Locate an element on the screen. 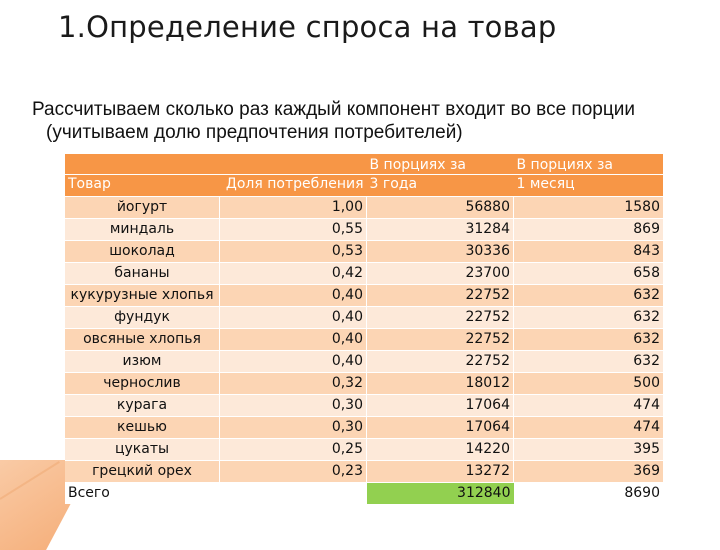 The width and height of the screenshot is (720, 550). table-row: бананы 0,42 23700 658 is located at coordinates (364, 273).